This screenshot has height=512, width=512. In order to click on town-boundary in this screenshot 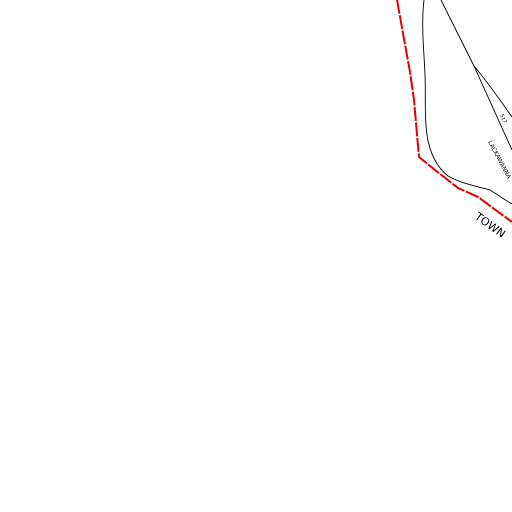, I will do `click(454, 111)`.